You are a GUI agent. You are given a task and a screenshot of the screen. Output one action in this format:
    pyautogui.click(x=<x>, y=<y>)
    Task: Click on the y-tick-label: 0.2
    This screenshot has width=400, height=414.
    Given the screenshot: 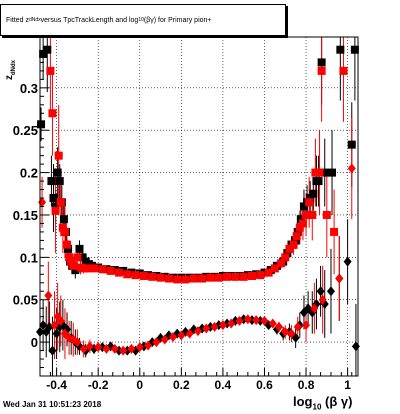 What is the action you would take?
    pyautogui.click(x=29, y=173)
    